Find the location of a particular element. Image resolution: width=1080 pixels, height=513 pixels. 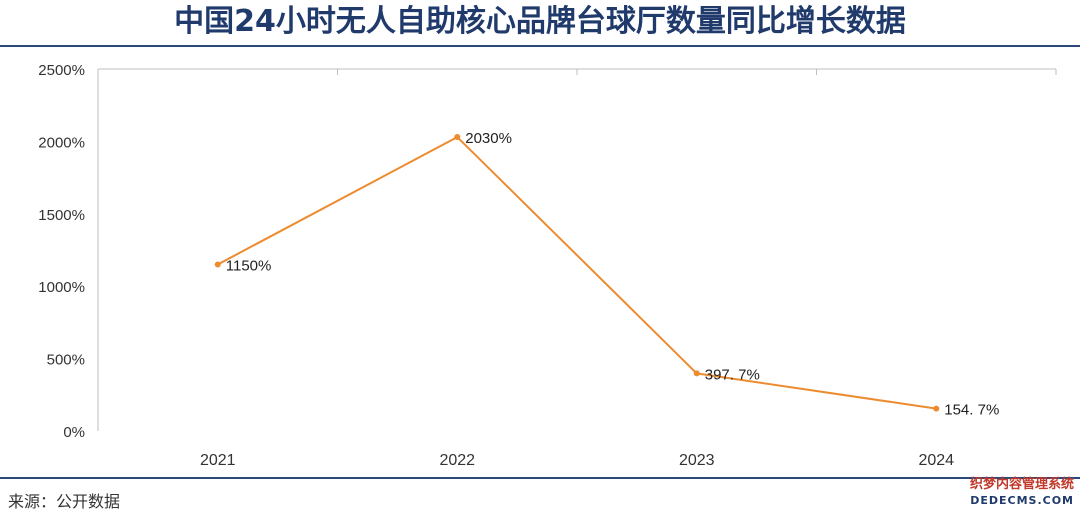

watermark-line-2: DEDECMS.COM is located at coordinates (1022, 500).